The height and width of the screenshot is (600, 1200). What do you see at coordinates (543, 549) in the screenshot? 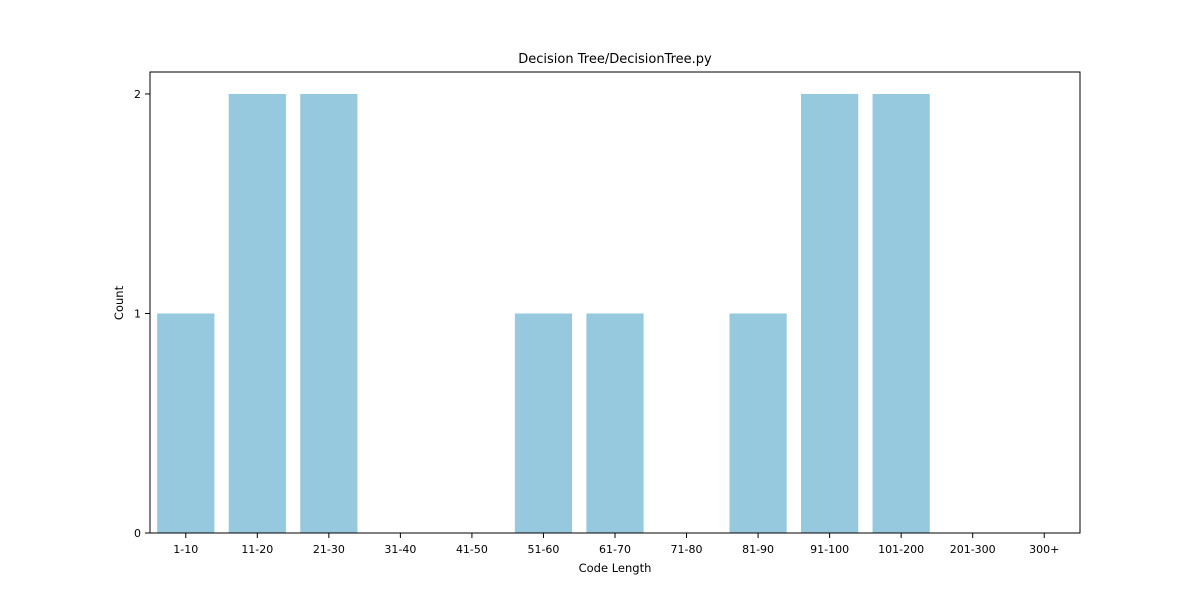
I see `x-tick-label: 51-60` at bounding box center [543, 549].